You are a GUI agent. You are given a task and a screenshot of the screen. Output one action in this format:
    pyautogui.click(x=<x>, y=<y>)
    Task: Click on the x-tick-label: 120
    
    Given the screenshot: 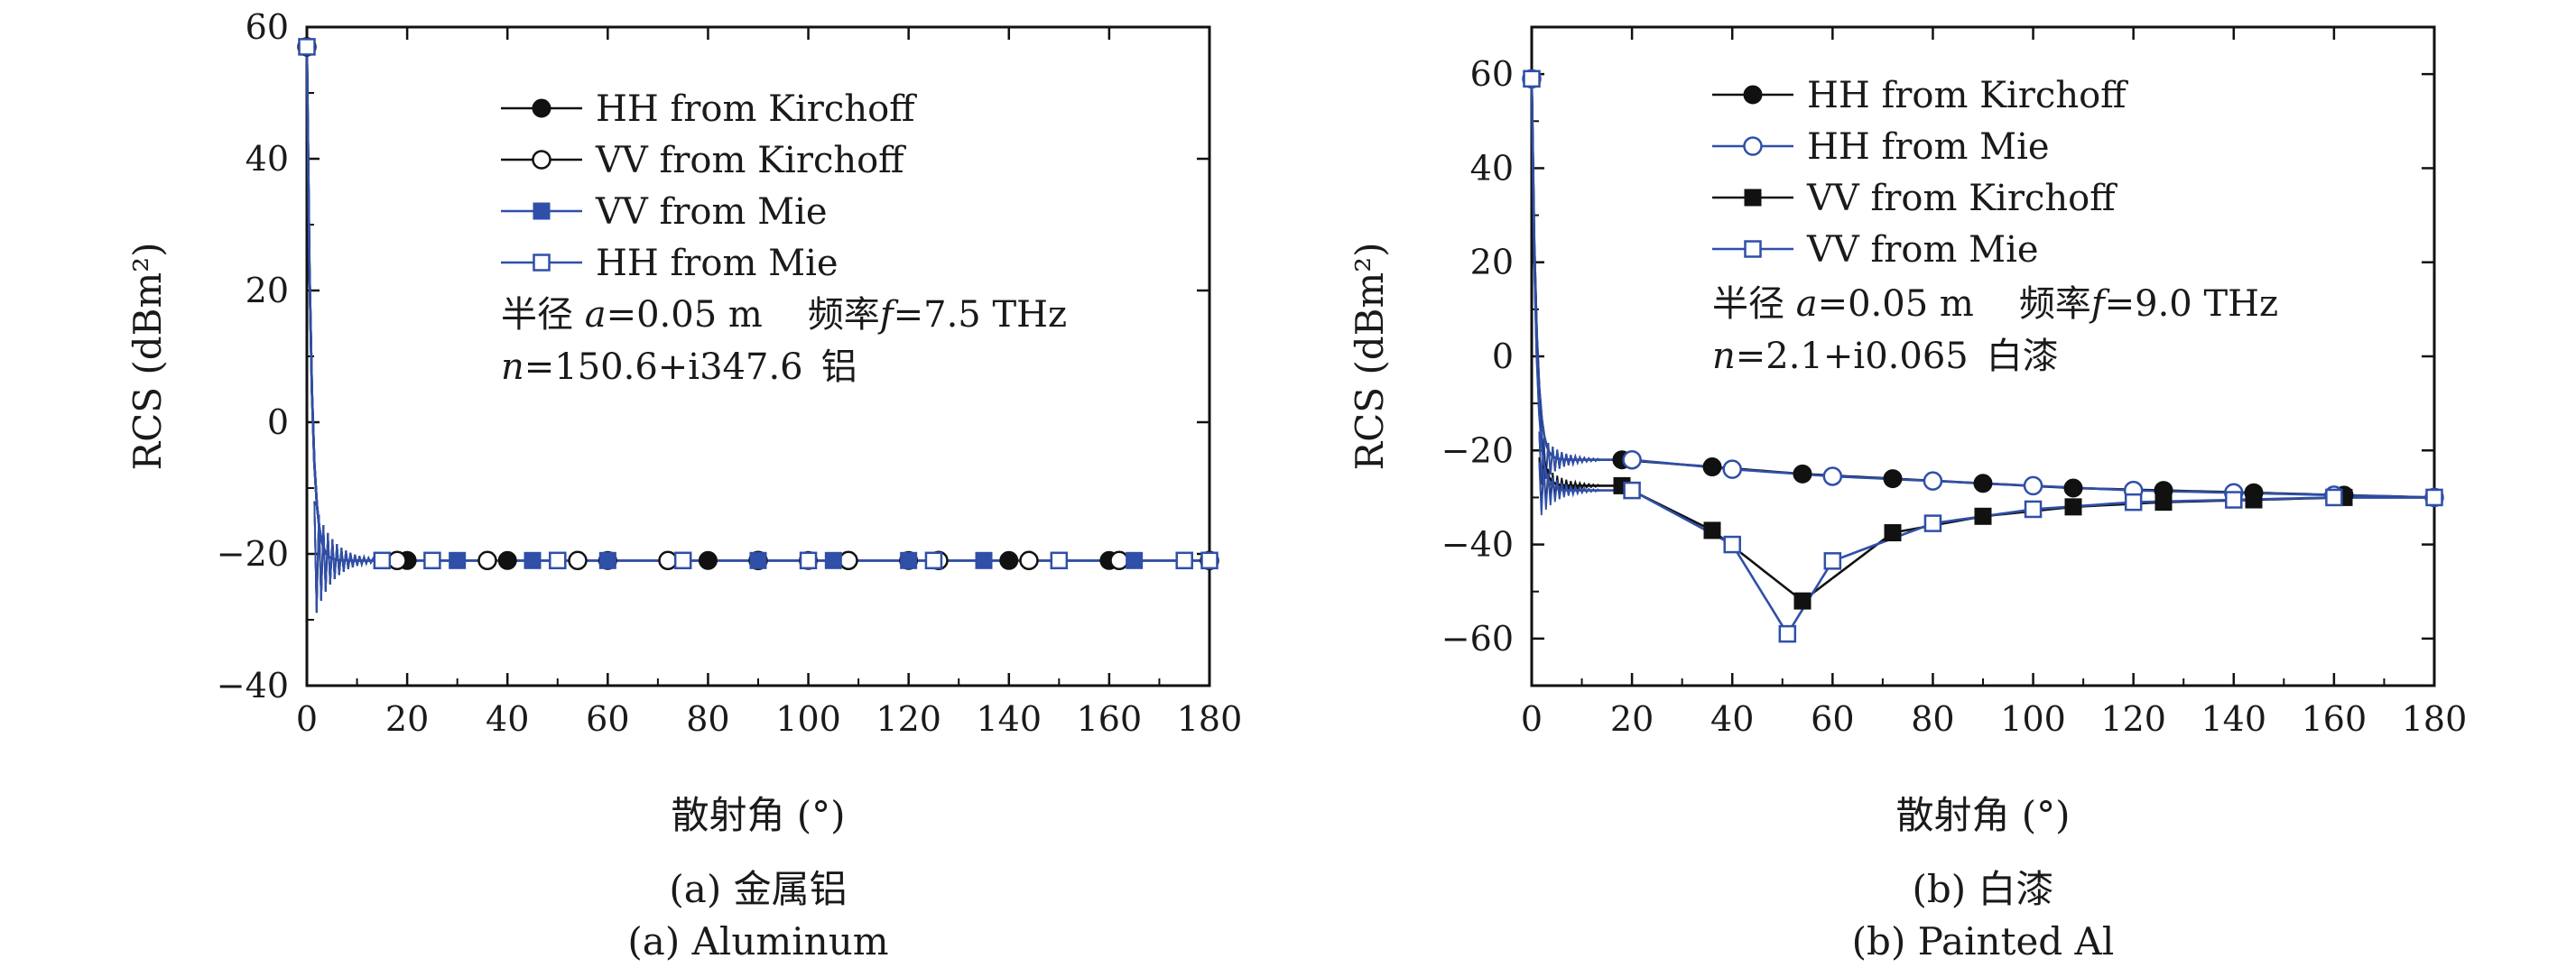 What is the action you would take?
    pyautogui.click(x=2133, y=719)
    